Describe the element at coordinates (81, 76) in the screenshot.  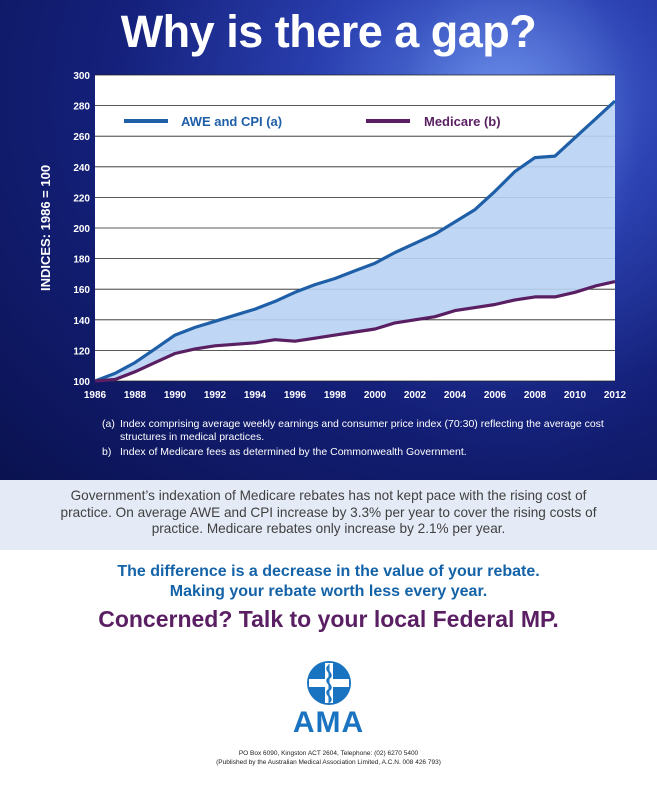
I see `y-tick-label: 300` at that location.